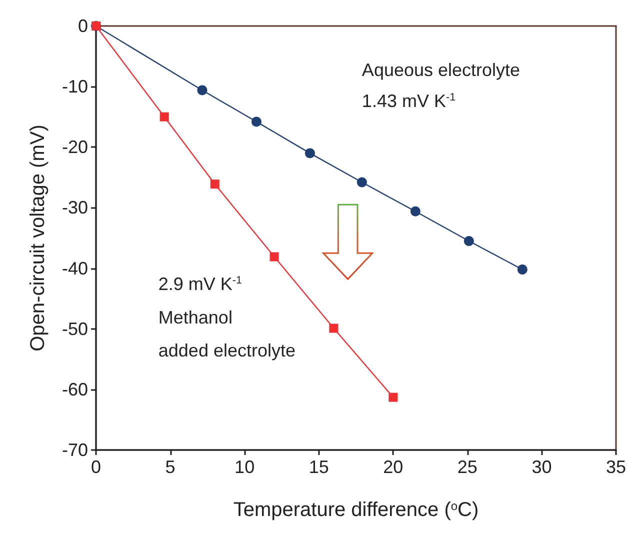 Image resolution: width=637 pixels, height=540 pixels. I want to click on x-tick-label: 25, so click(467, 467).